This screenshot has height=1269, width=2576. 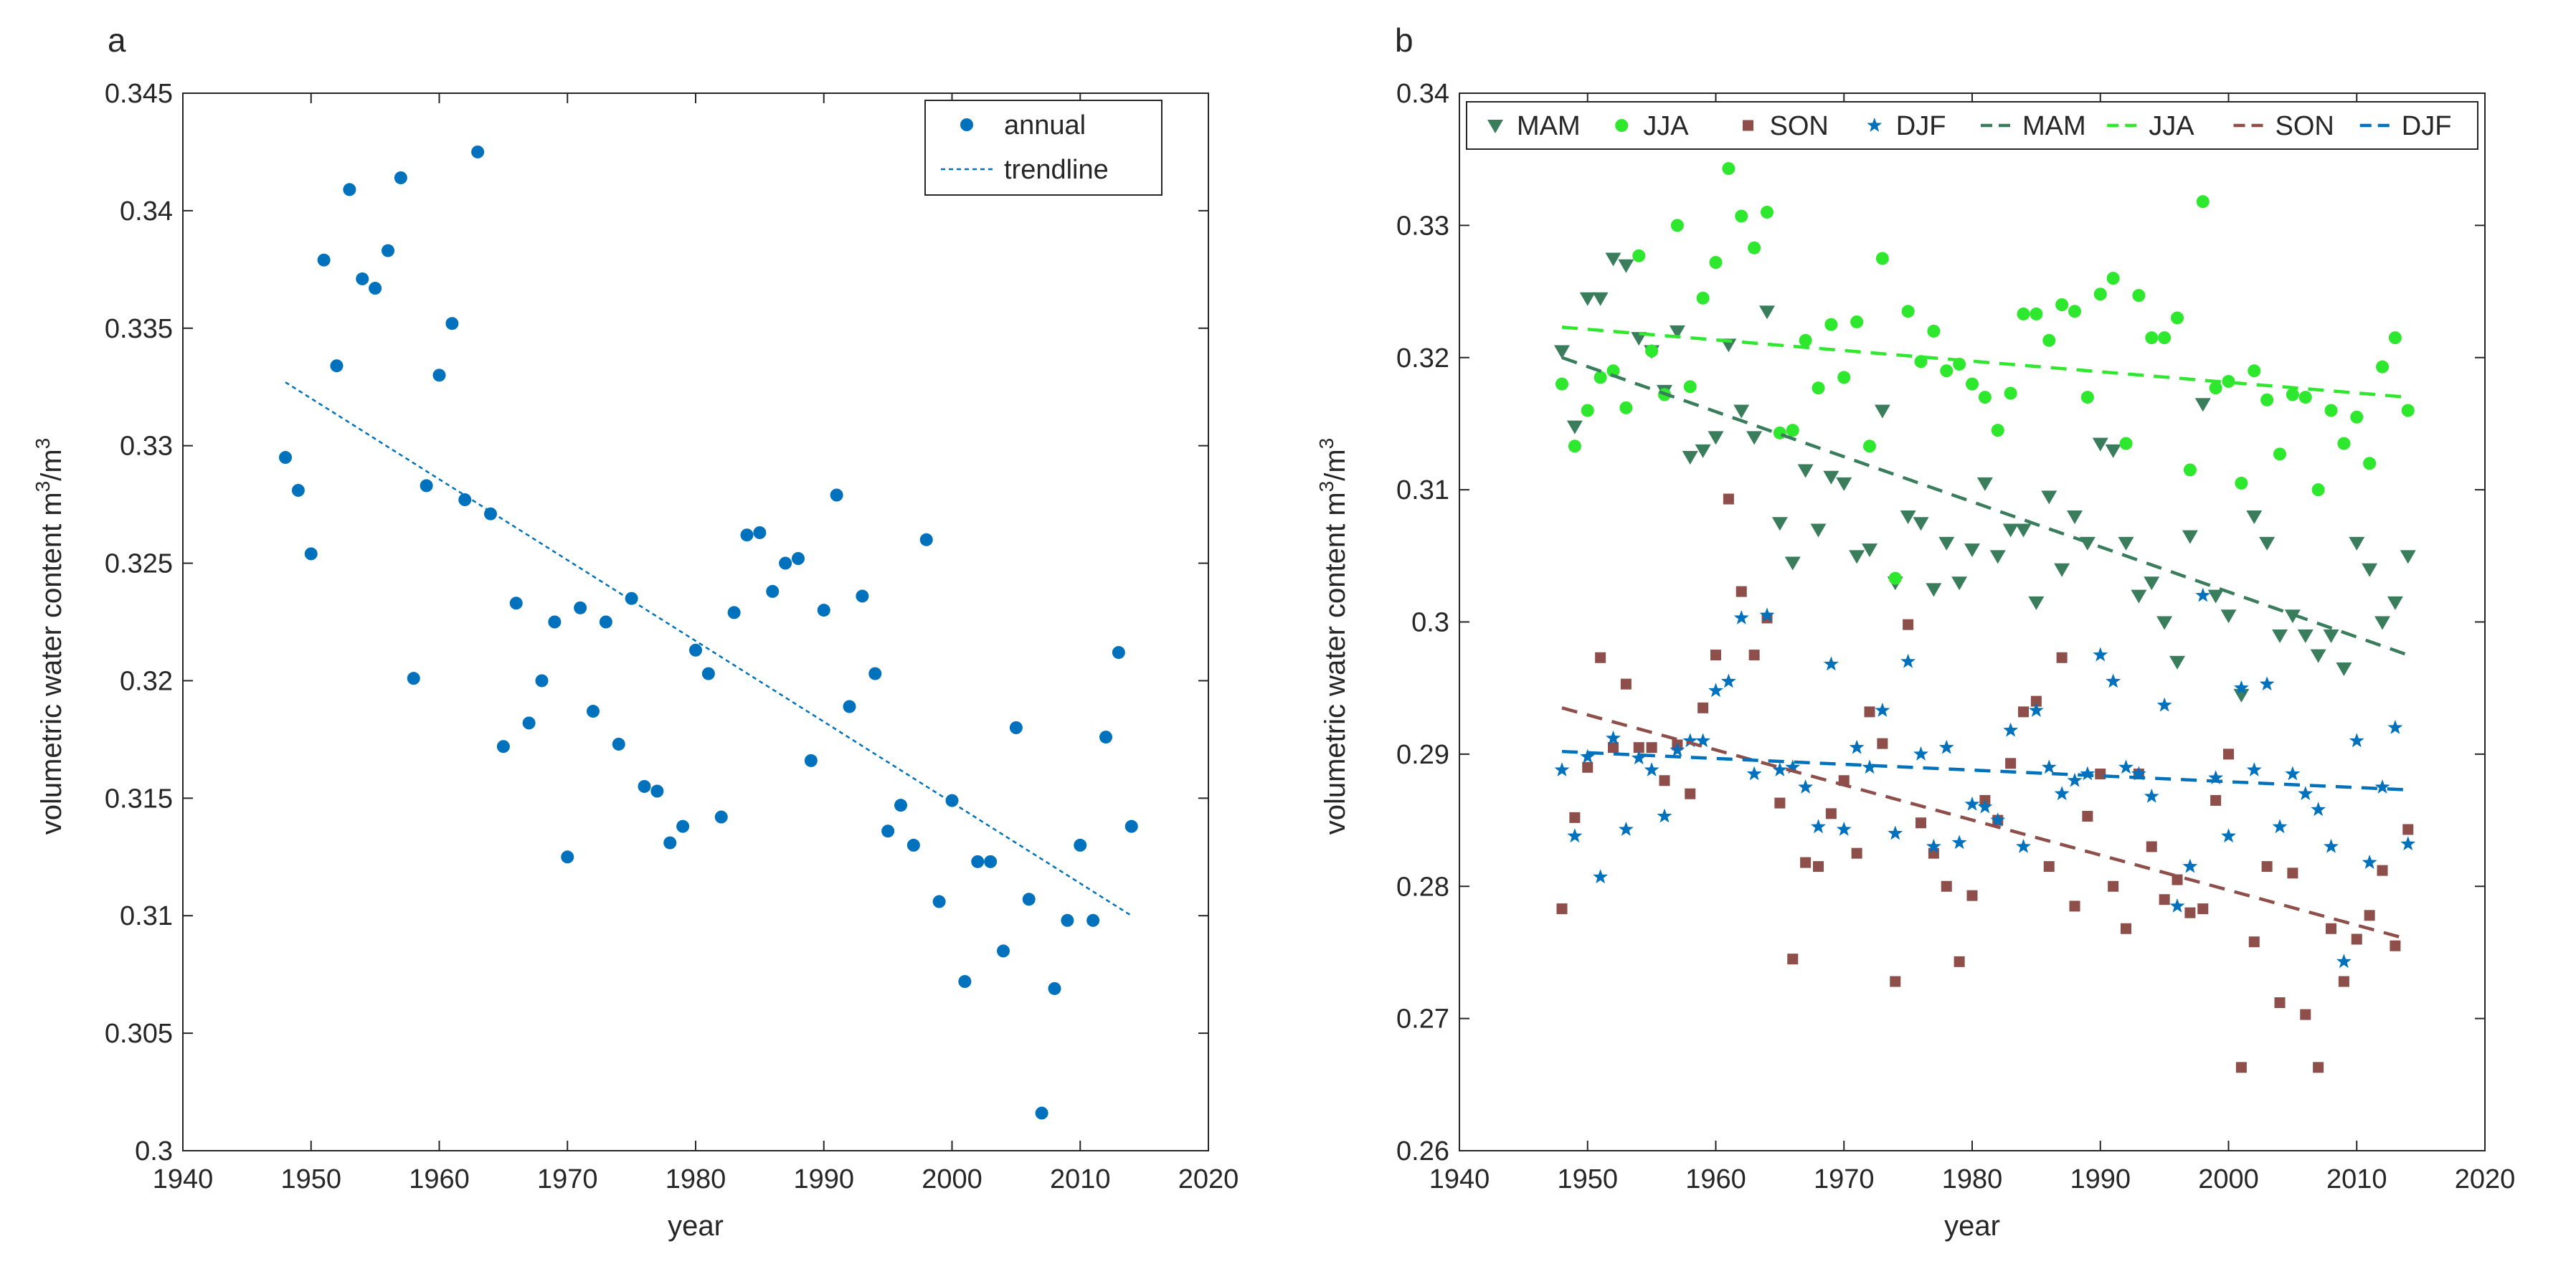 I want to click on x-tick-label: 1980, so click(x=1972, y=1179).